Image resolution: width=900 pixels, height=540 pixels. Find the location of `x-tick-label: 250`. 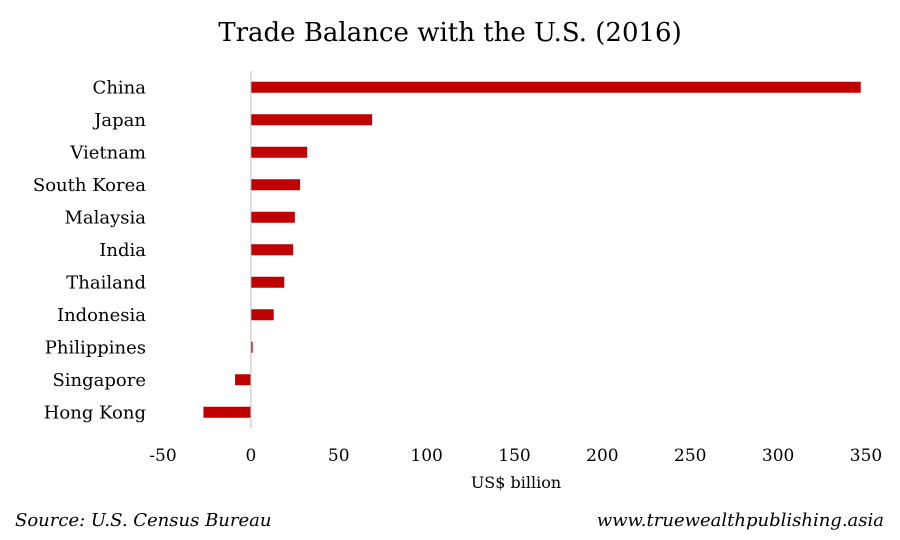

x-tick-label: 250 is located at coordinates (690, 456).